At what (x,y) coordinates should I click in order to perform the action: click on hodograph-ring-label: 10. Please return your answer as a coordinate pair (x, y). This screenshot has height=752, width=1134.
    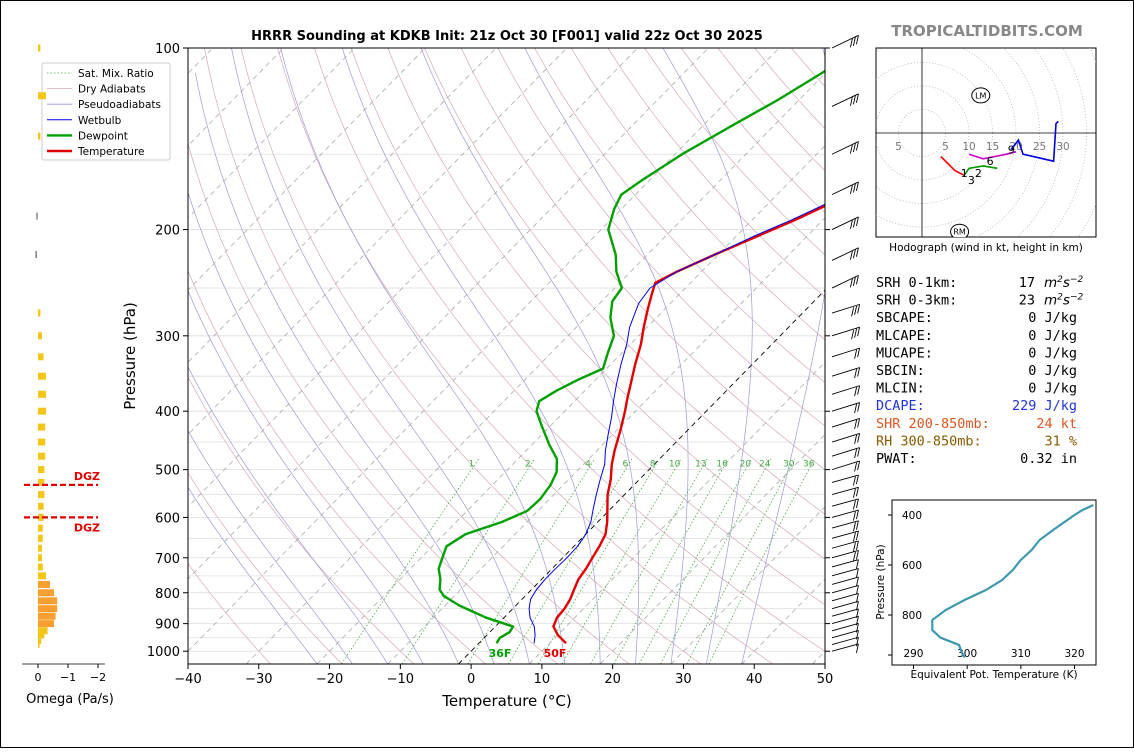
    Looking at the image, I should click on (968, 147).